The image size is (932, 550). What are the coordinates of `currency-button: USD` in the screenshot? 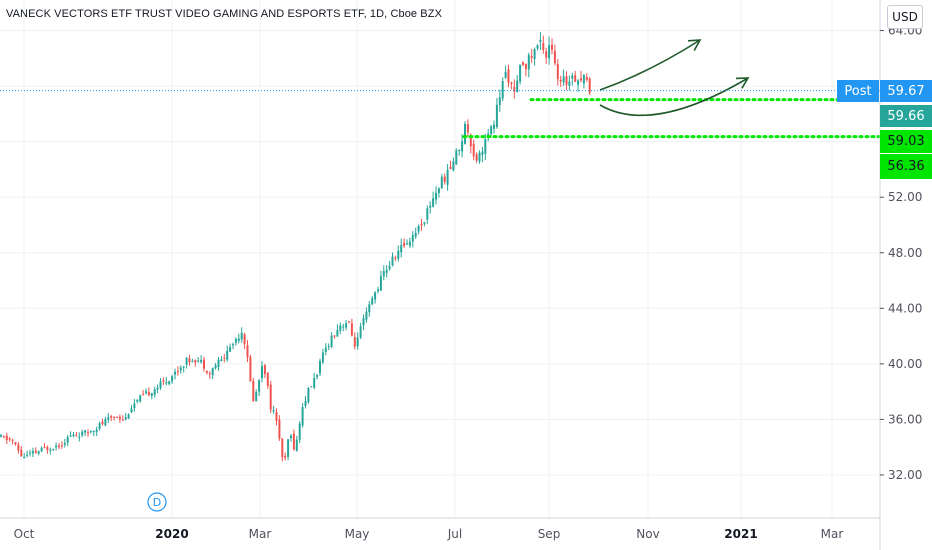 It's located at (905, 17).